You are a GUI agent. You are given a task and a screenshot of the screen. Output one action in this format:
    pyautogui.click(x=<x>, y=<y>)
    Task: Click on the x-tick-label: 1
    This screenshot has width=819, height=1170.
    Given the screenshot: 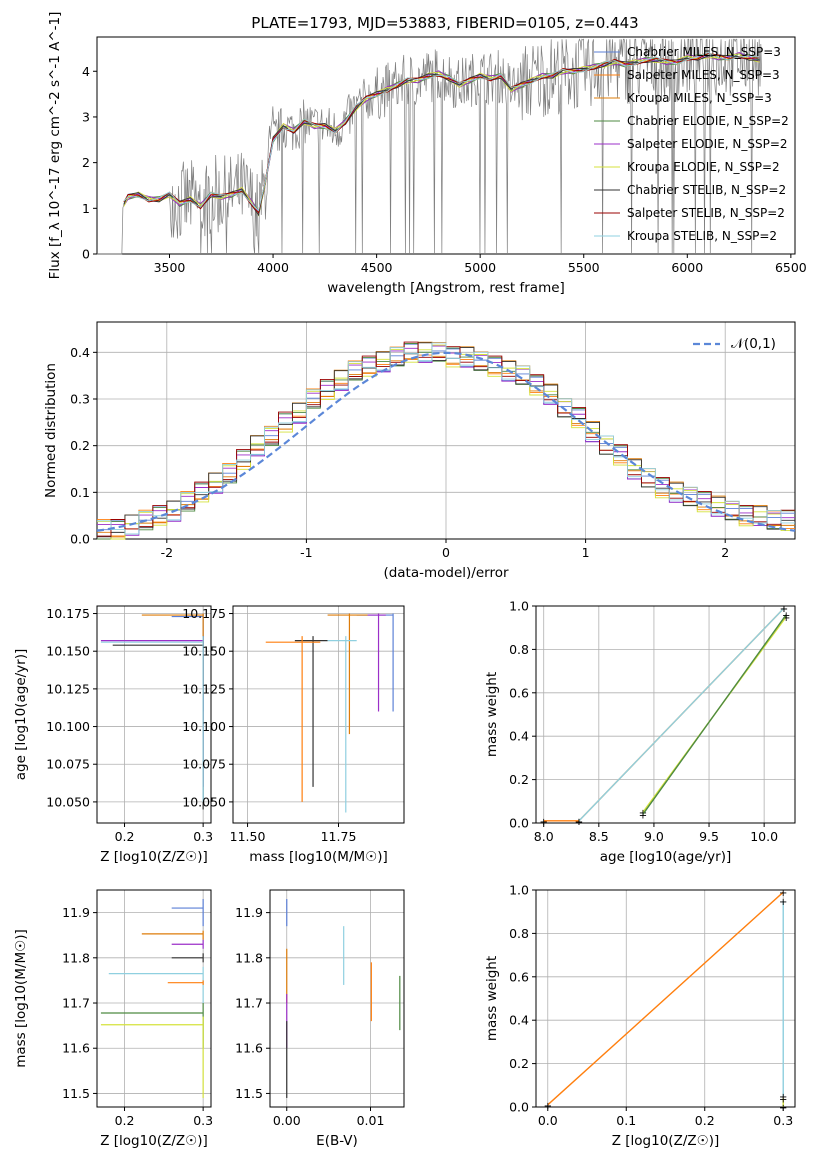 What is the action you would take?
    pyautogui.click(x=586, y=552)
    